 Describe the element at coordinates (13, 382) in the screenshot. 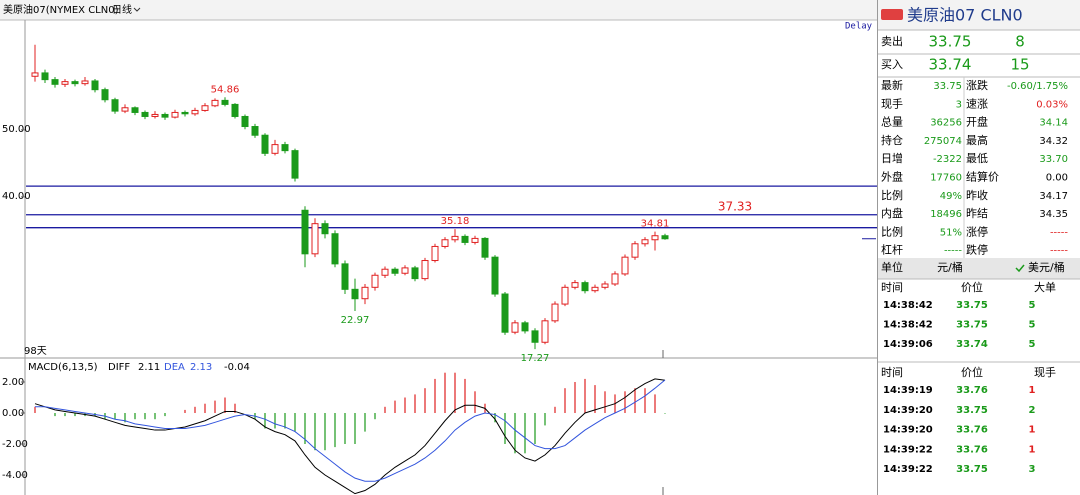

I see `y-tick-label: 2.00` at that location.